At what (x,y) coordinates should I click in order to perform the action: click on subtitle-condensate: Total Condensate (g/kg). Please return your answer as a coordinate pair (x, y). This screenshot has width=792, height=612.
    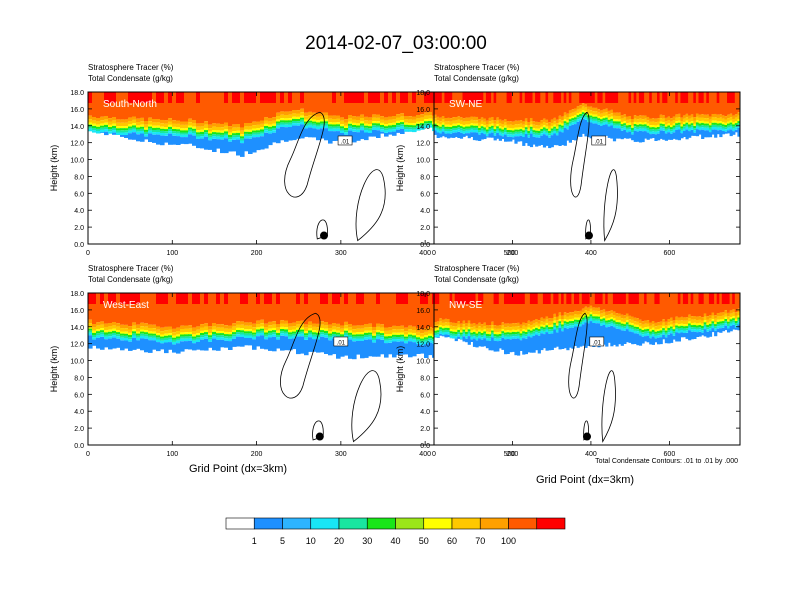
    Looking at the image, I should click on (476, 78).